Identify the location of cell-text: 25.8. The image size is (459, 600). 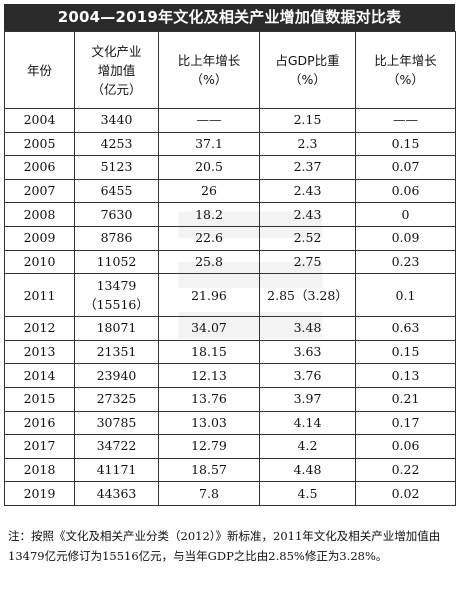
(209, 261).